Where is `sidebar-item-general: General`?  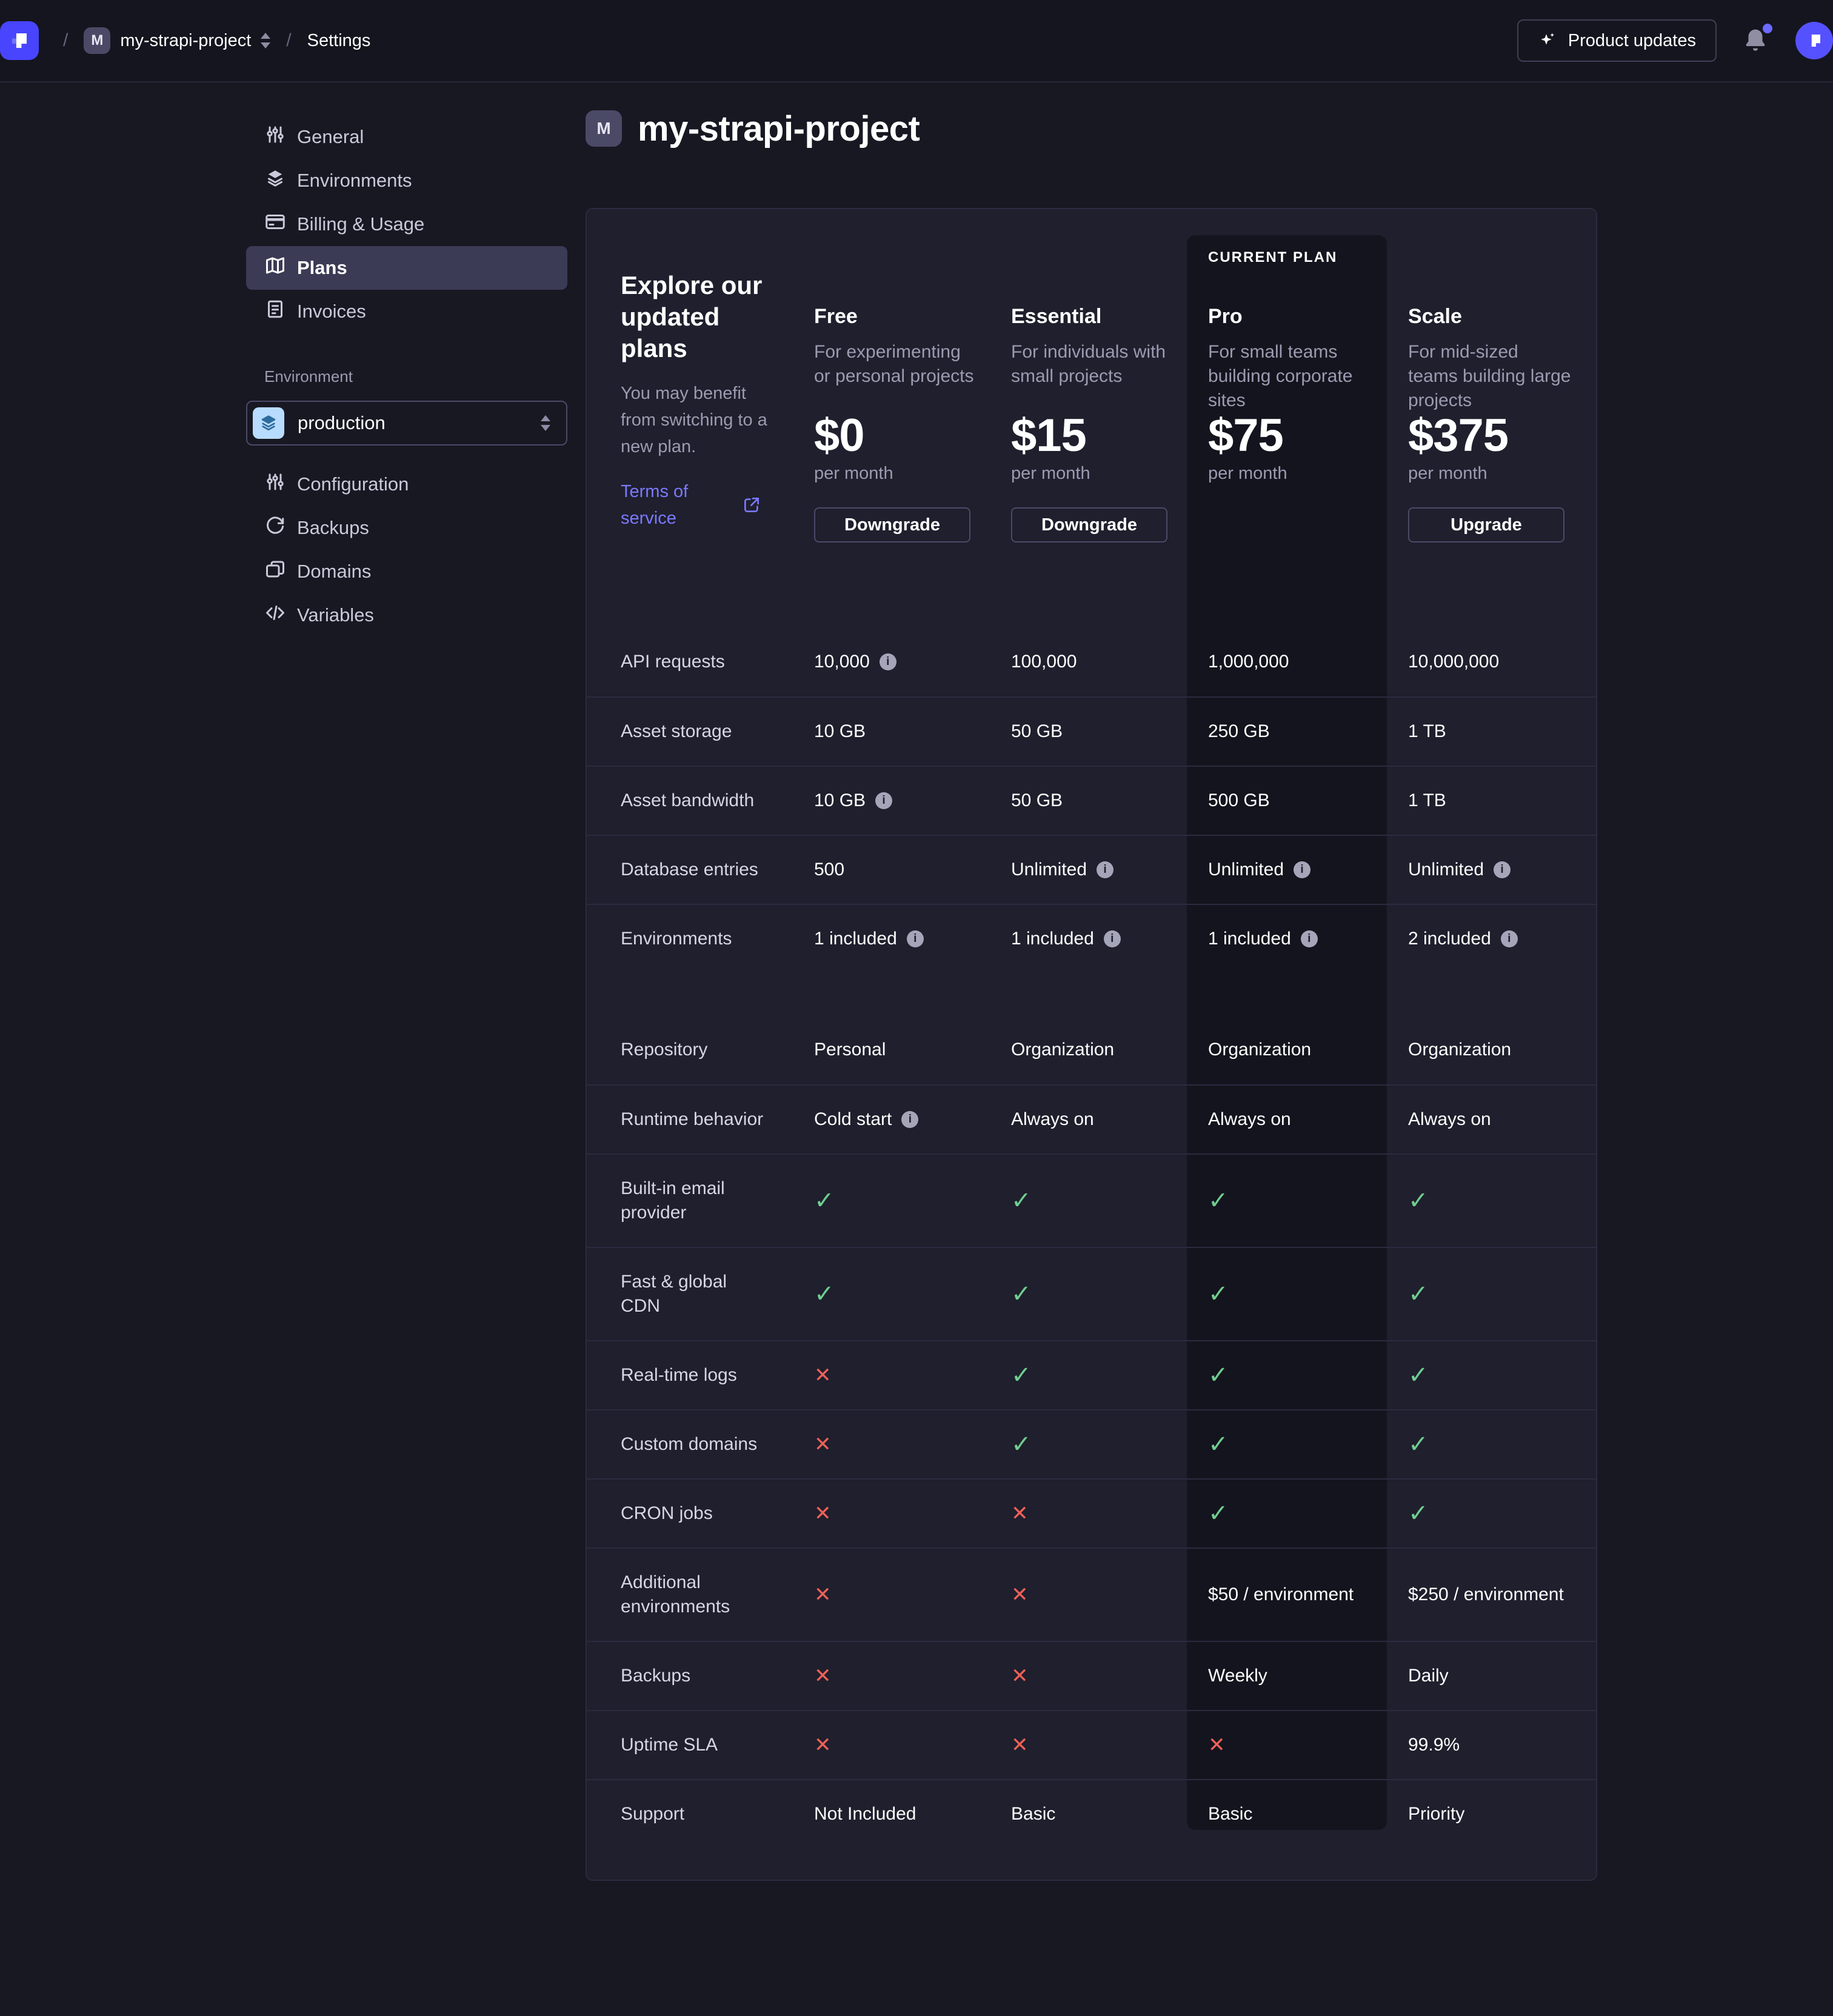 sidebar-item-general: General is located at coordinates (406, 137).